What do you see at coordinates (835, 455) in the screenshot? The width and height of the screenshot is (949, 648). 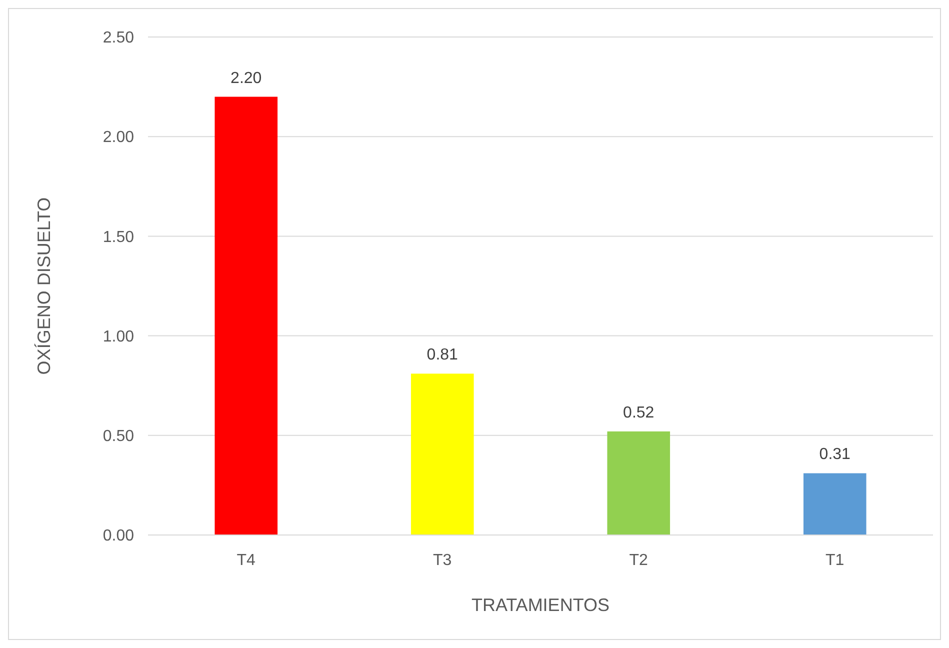 I see `data-label: 0.31` at bounding box center [835, 455].